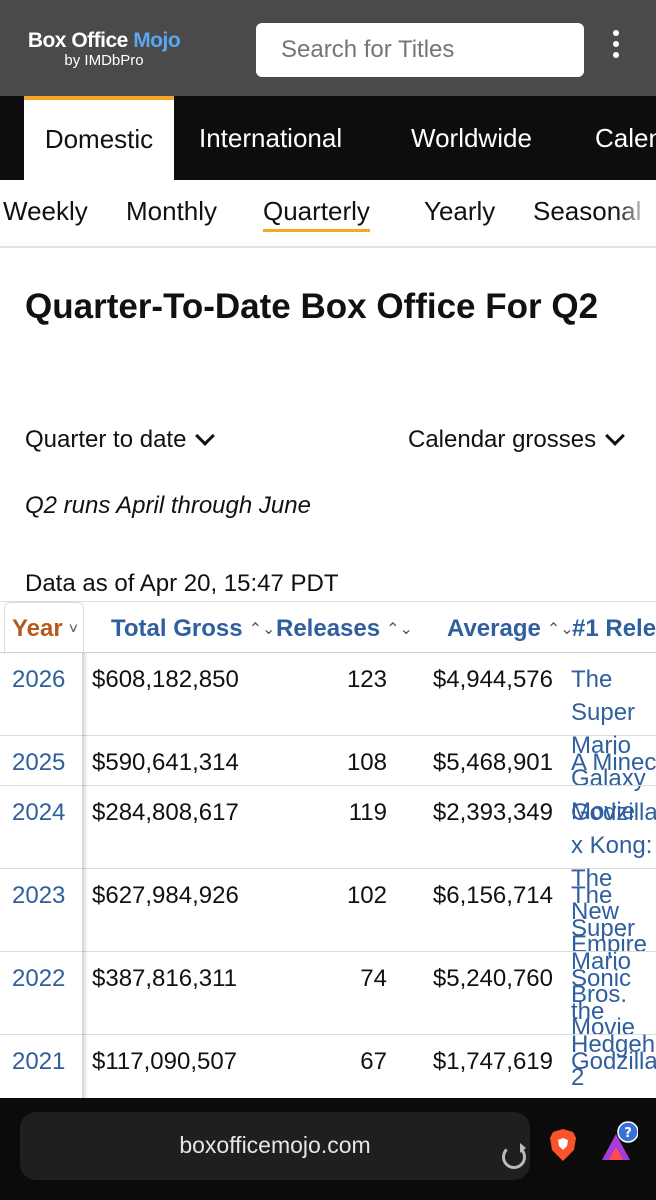 The image size is (656, 1200). What do you see at coordinates (373, 1061) in the screenshot?
I see `releases-count: 67` at bounding box center [373, 1061].